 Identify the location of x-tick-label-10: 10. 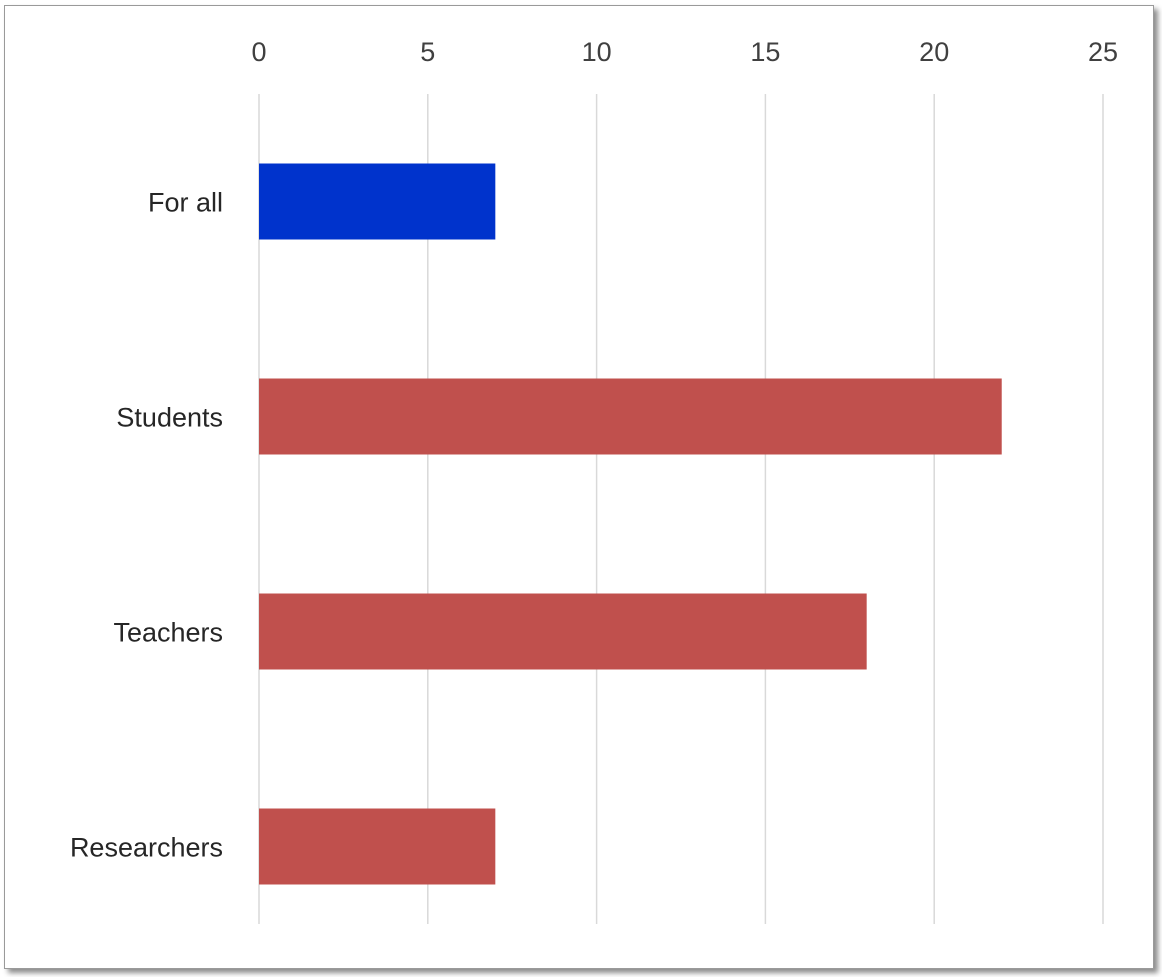
(597, 52).